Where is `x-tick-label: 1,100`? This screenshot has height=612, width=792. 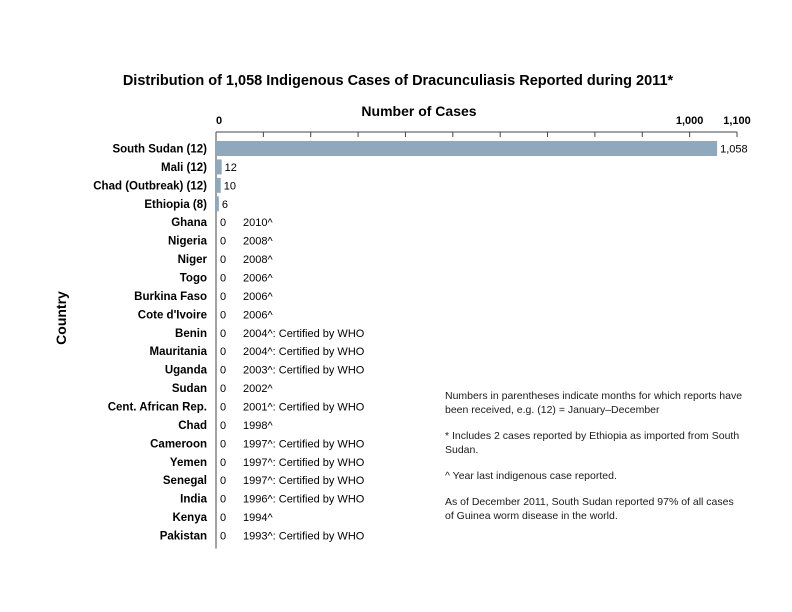 x-tick-label: 1,100 is located at coordinates (737, 121).